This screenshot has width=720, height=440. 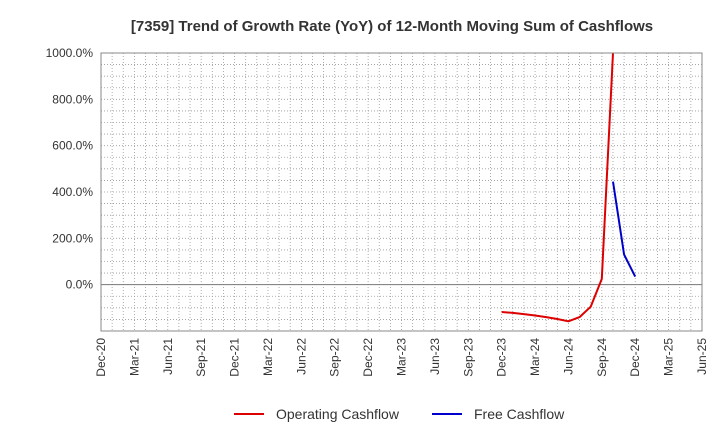 What do you see at coordinates (702, 356) in the screenshot?
I see `x-tick-label: Jun-25` at bounding box center [702, 356].